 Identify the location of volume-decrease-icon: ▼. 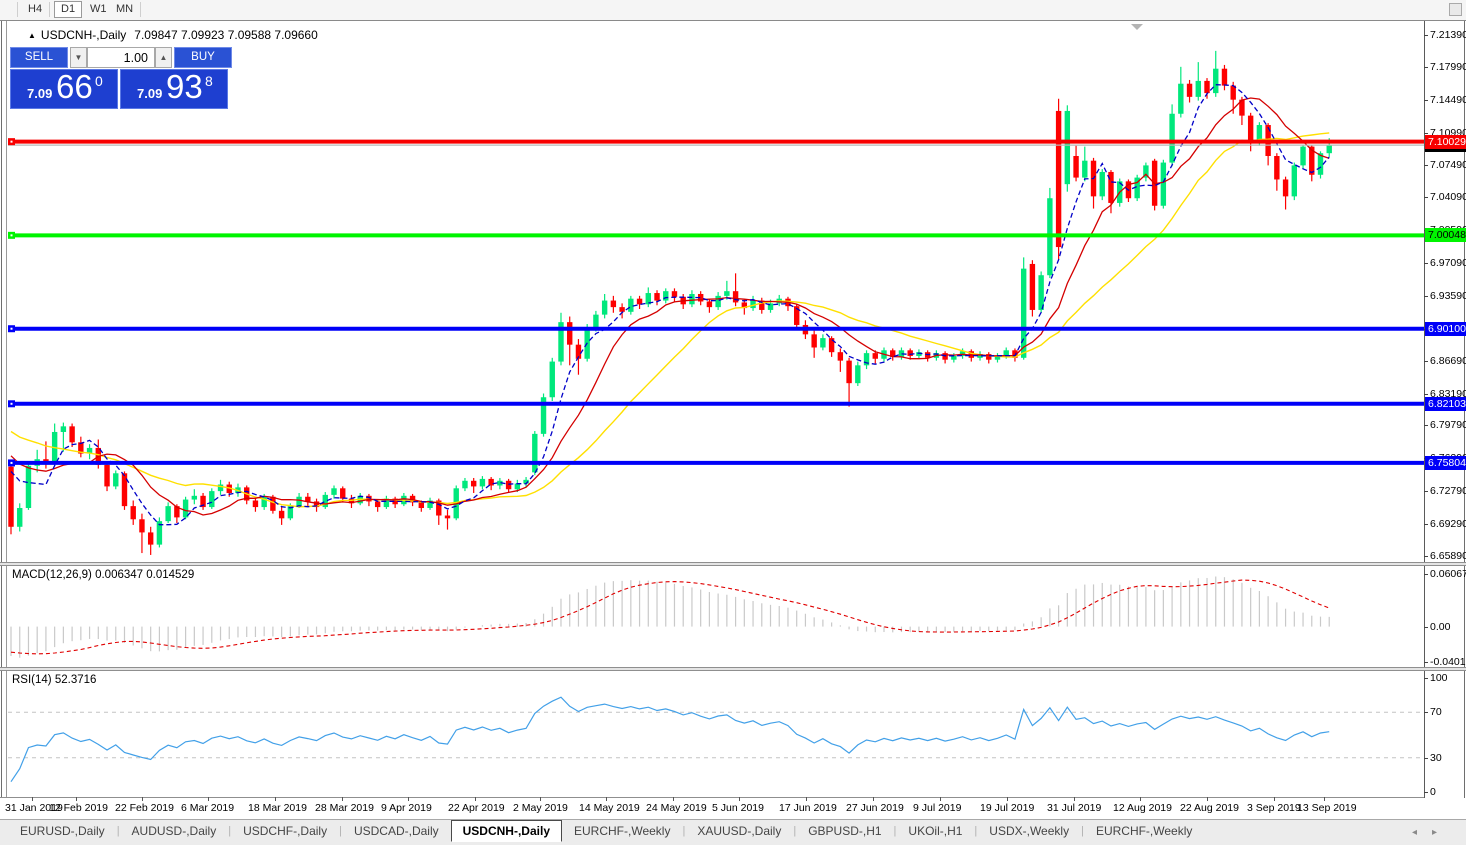
(78, 57).